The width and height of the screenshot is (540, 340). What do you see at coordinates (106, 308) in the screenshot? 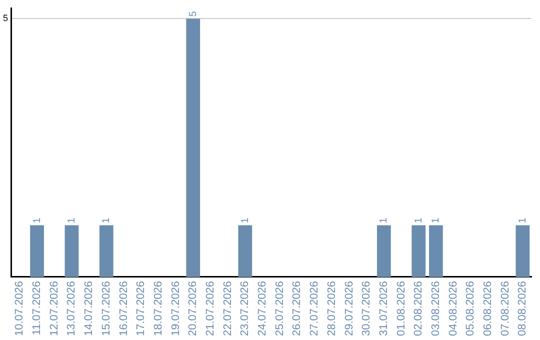
I see `x-tick-label: 15.07.2026` at bounding box center [106, 308].